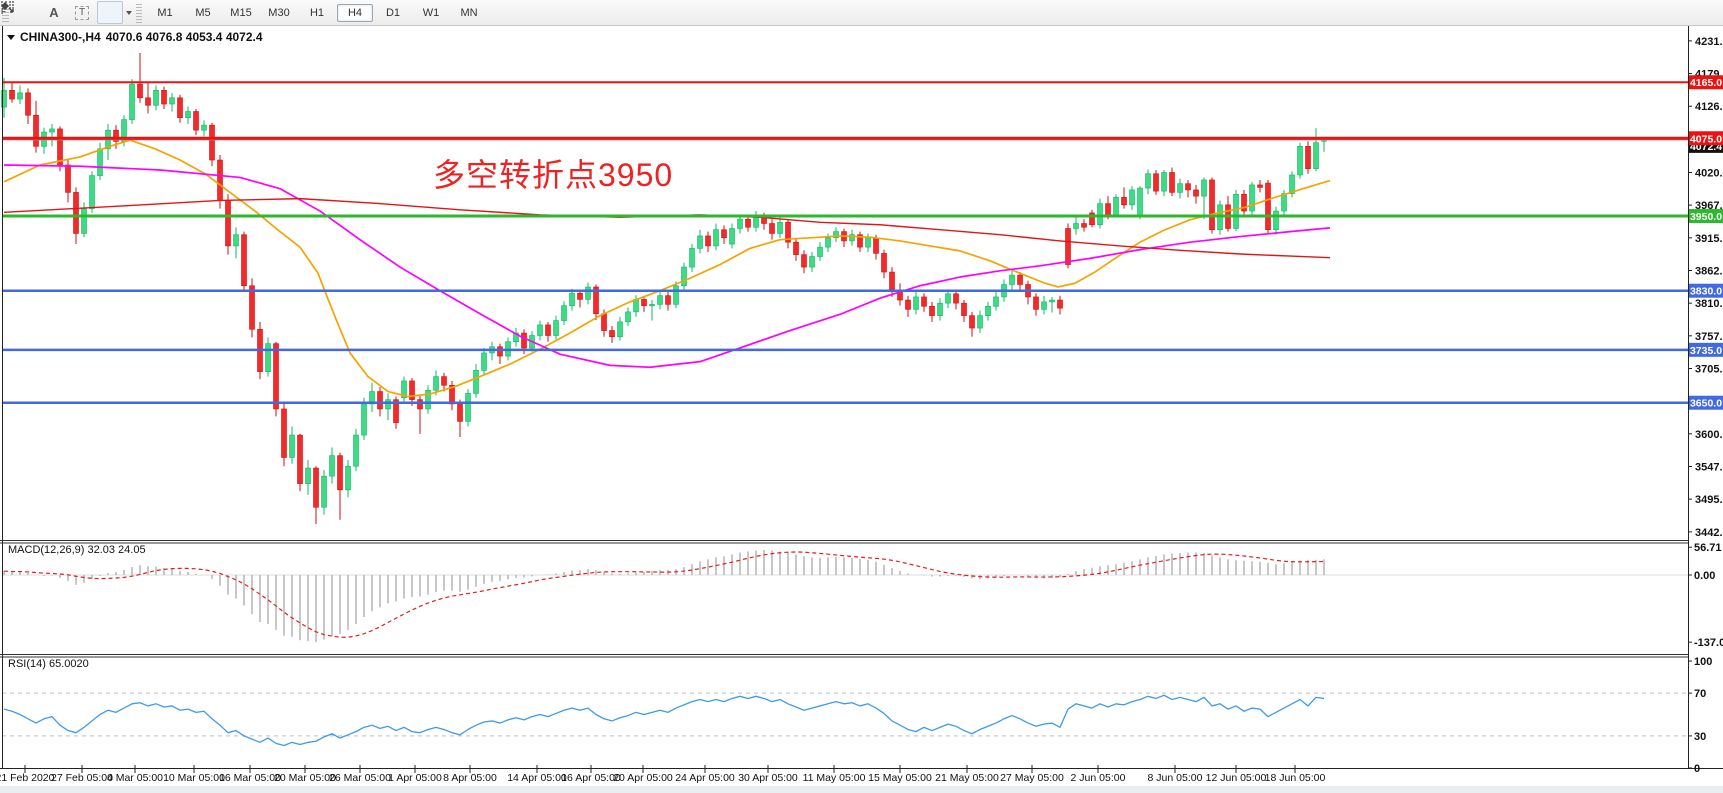 Image resolution: width=1723 pixels, height=793 pixels. What do you see at coordinates (834, 778) in the screenshot?
I see `svg-text: 11 May 05:00` at bounding box center [834, 778].